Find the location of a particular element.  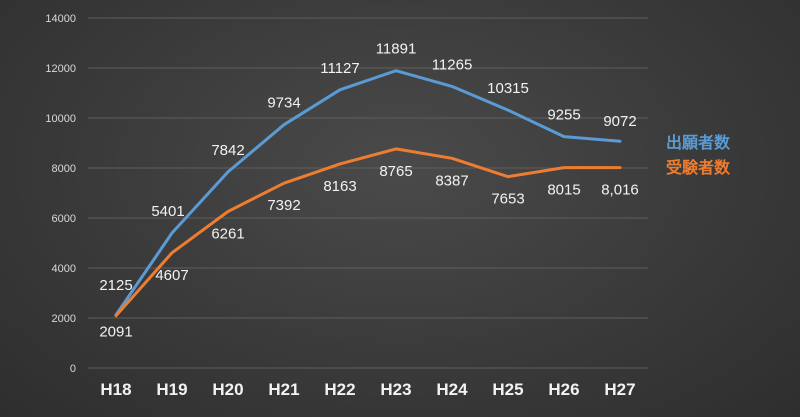

data-label: 11127 is located at coordinates (340, 68).